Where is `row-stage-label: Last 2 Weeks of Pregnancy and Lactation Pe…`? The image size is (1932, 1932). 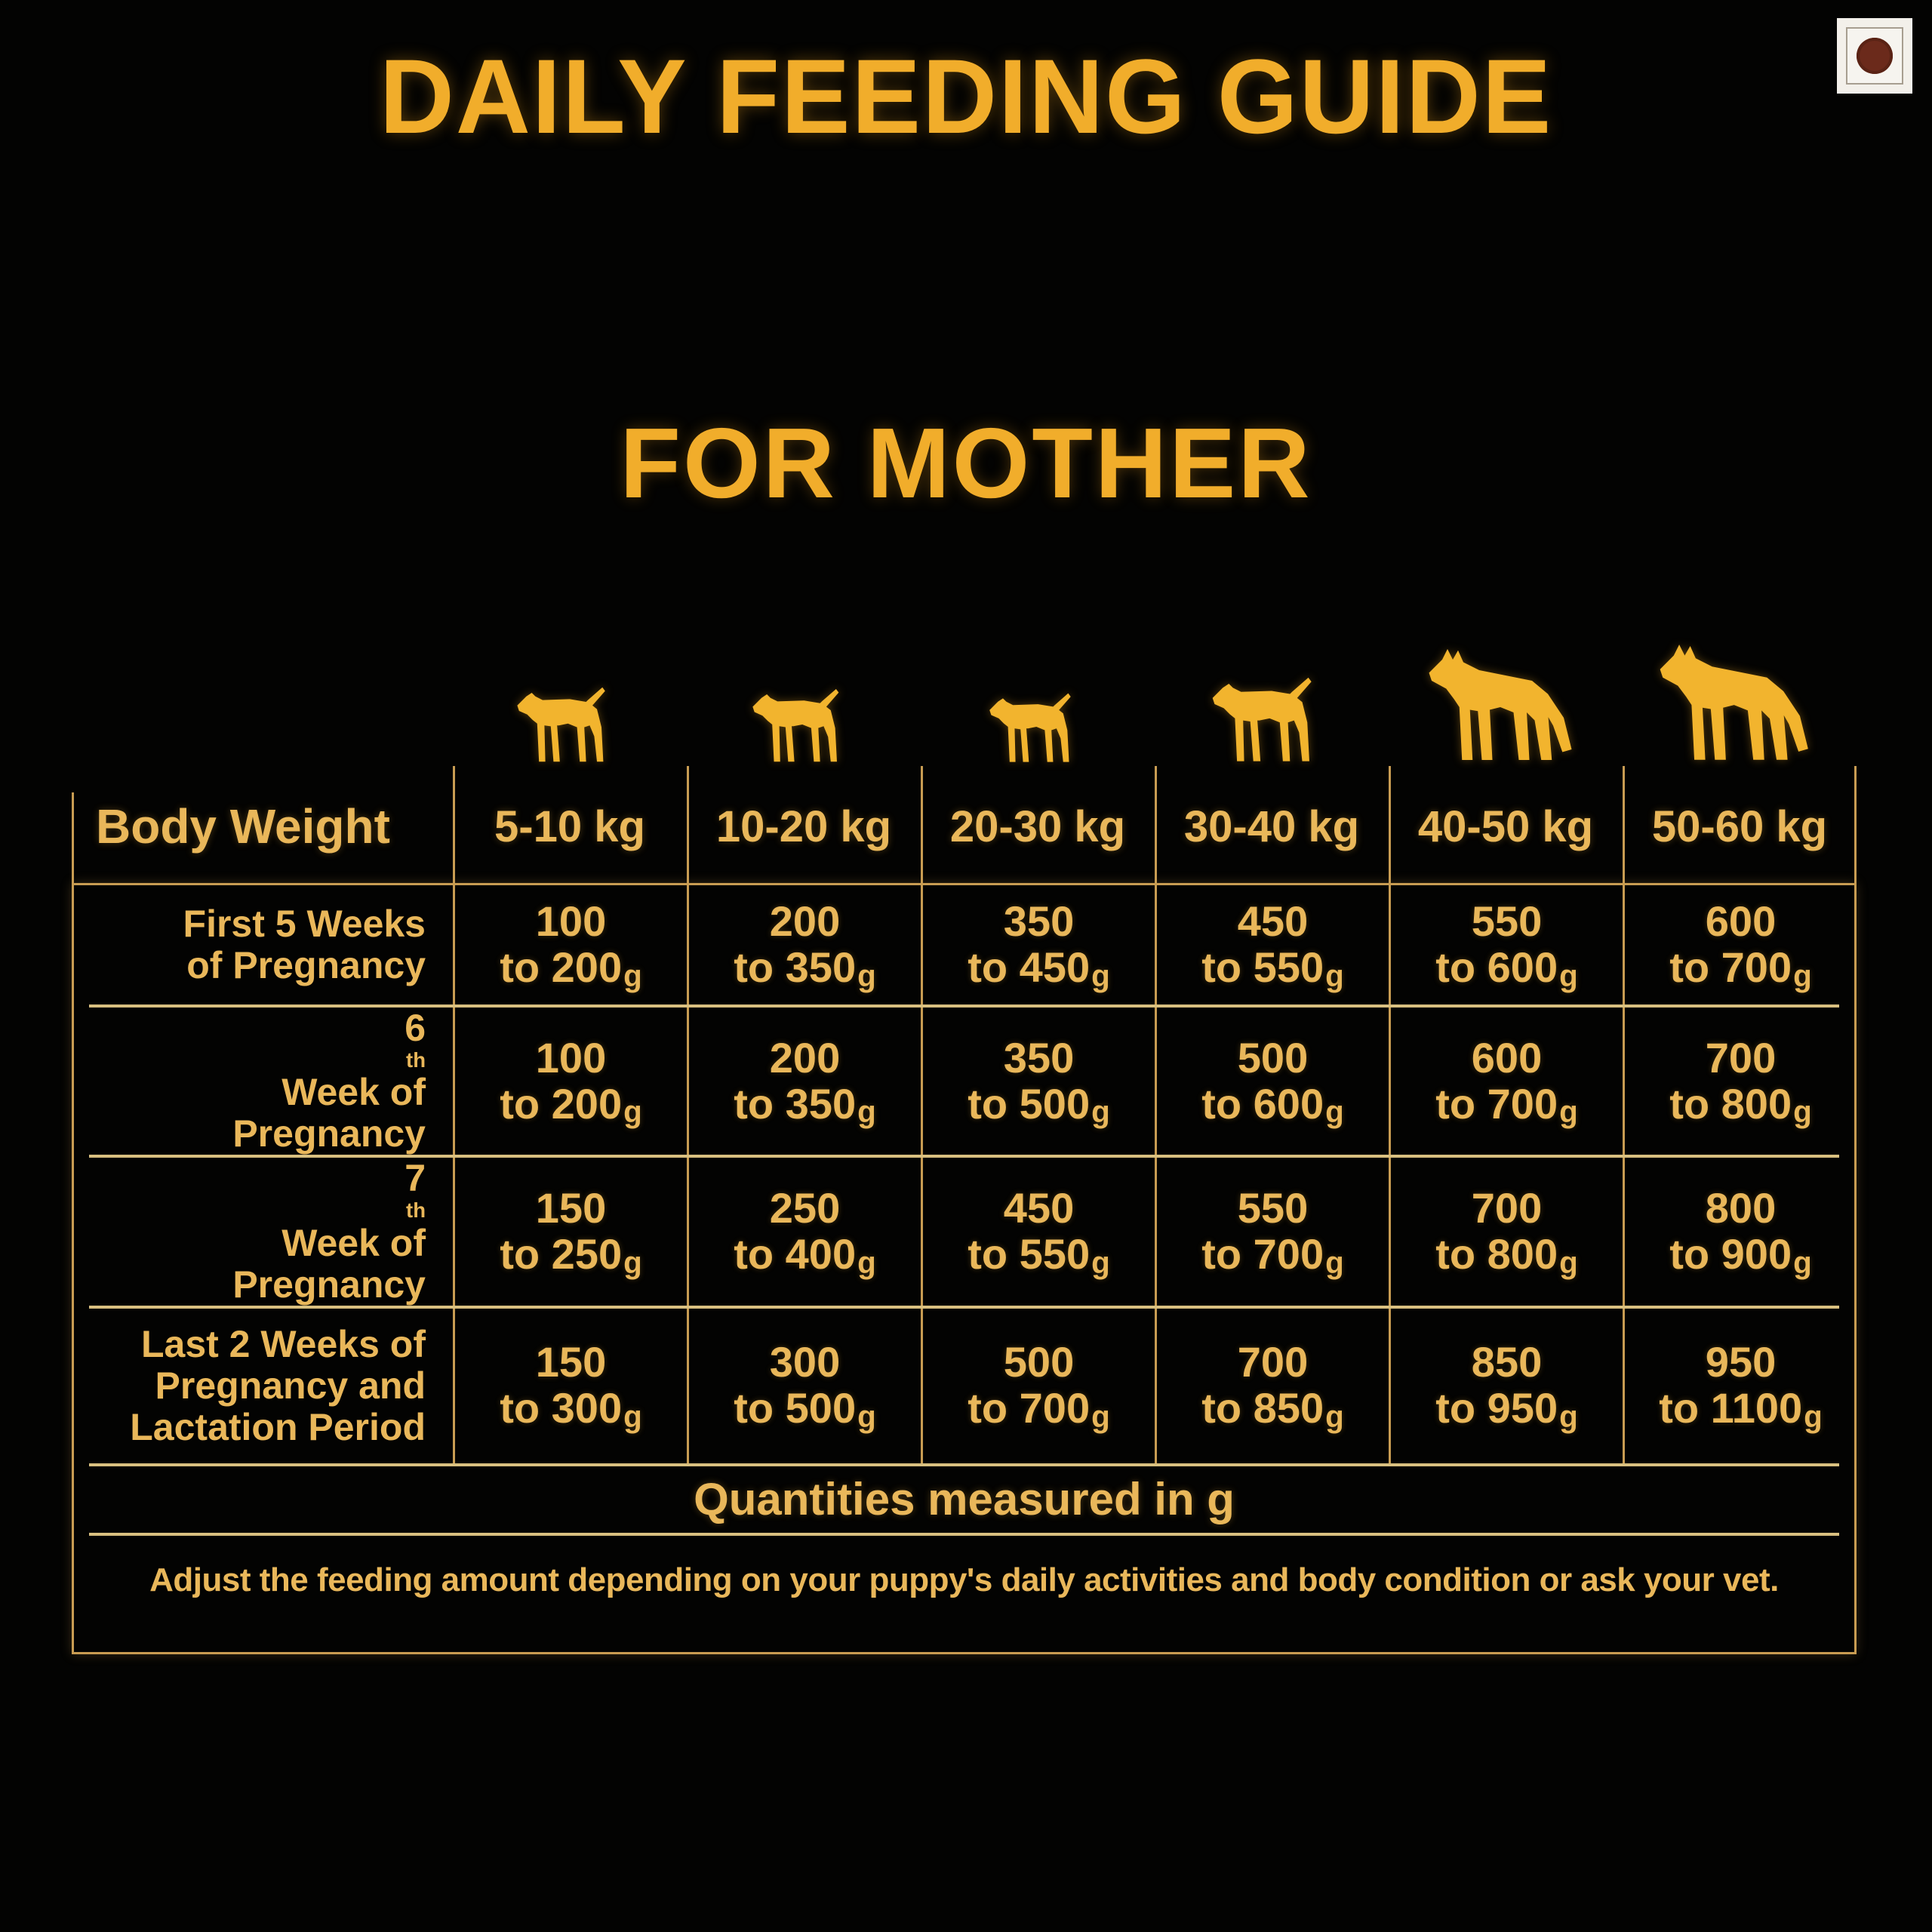
row-stage-label: Last 2 Weeks of Pregnancy and Lactation Pe… is located at coordinates (278, 1385).